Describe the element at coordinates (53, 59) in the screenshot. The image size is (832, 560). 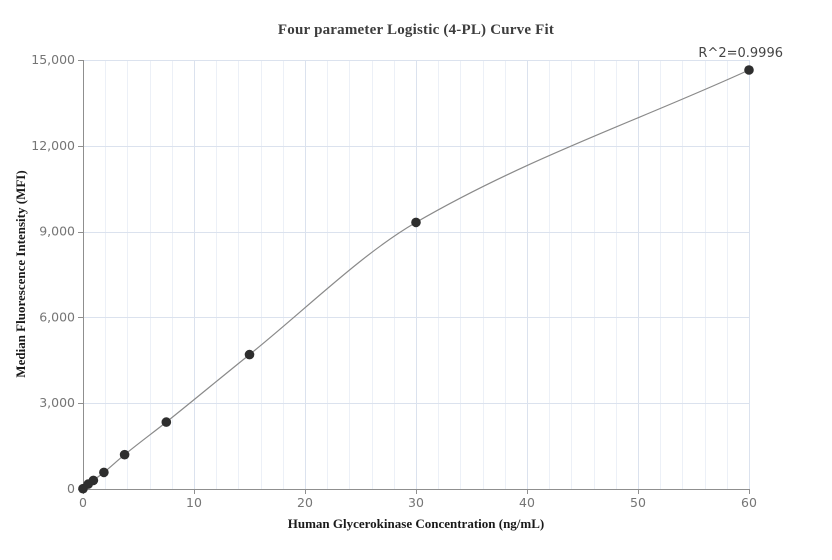
I see `y-tick-label: 15,000` at that location.